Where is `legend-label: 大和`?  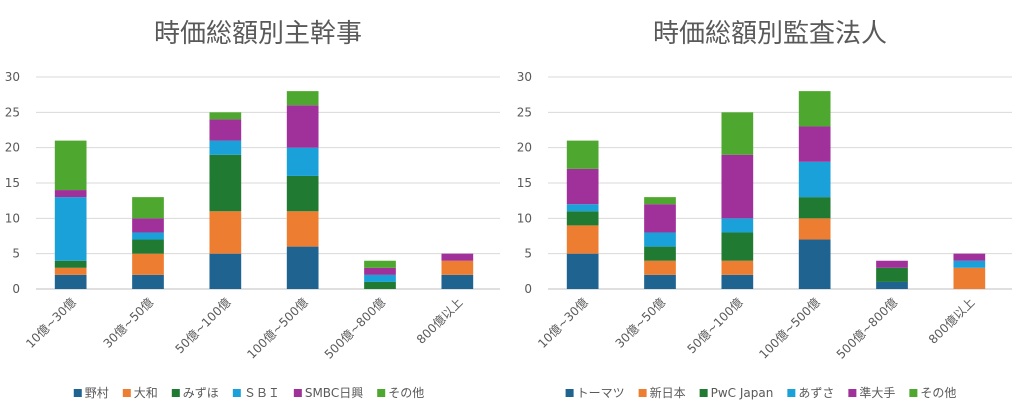
legend-label: 大和 is located at coordinates (146, 393).